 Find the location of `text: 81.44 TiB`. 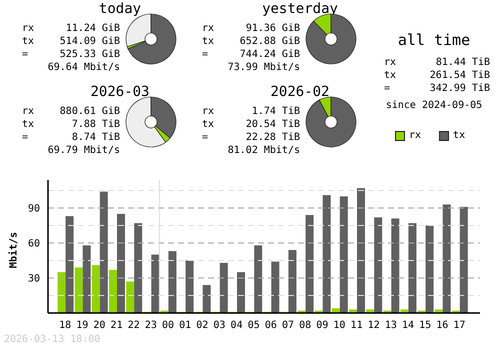

text: 81.44 TiB is located at coordinates (463, 62).